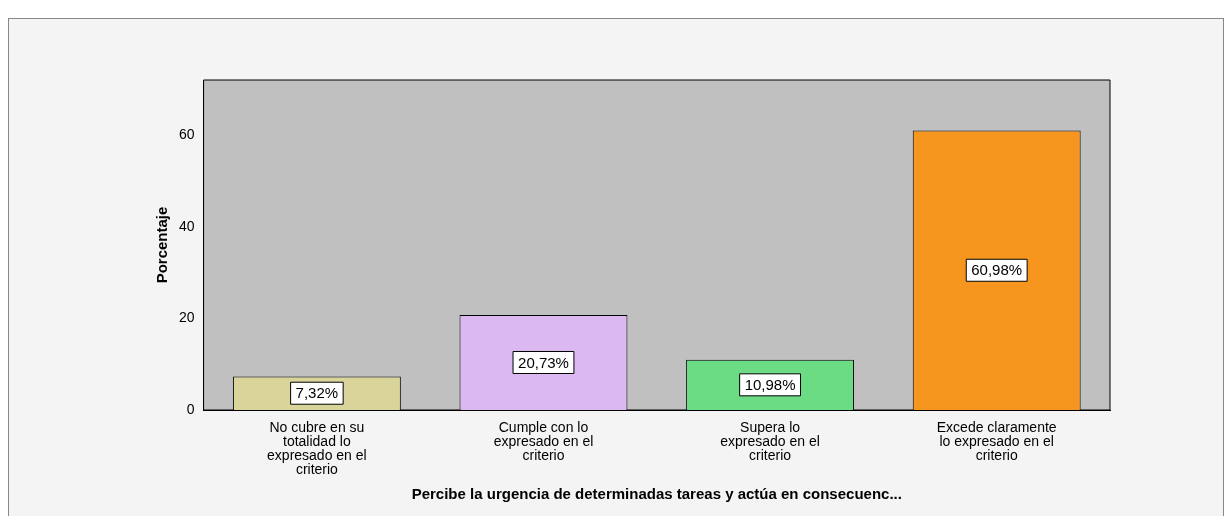 This screenshot has width=1230, height=516. Describe the element at coordinates (317, 393) in the screenshot. I see `data-label: 7,32%` at that location.